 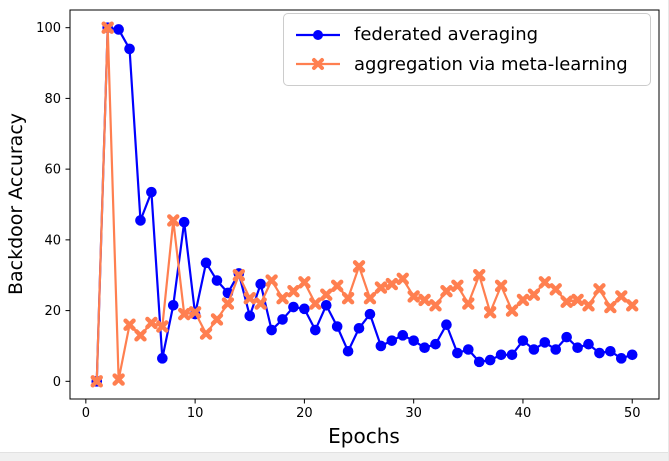 What do you see at coordinates (57, 382) in the screenshot?
I see `y-tick-label: 0` at bounding box center [57, 382].